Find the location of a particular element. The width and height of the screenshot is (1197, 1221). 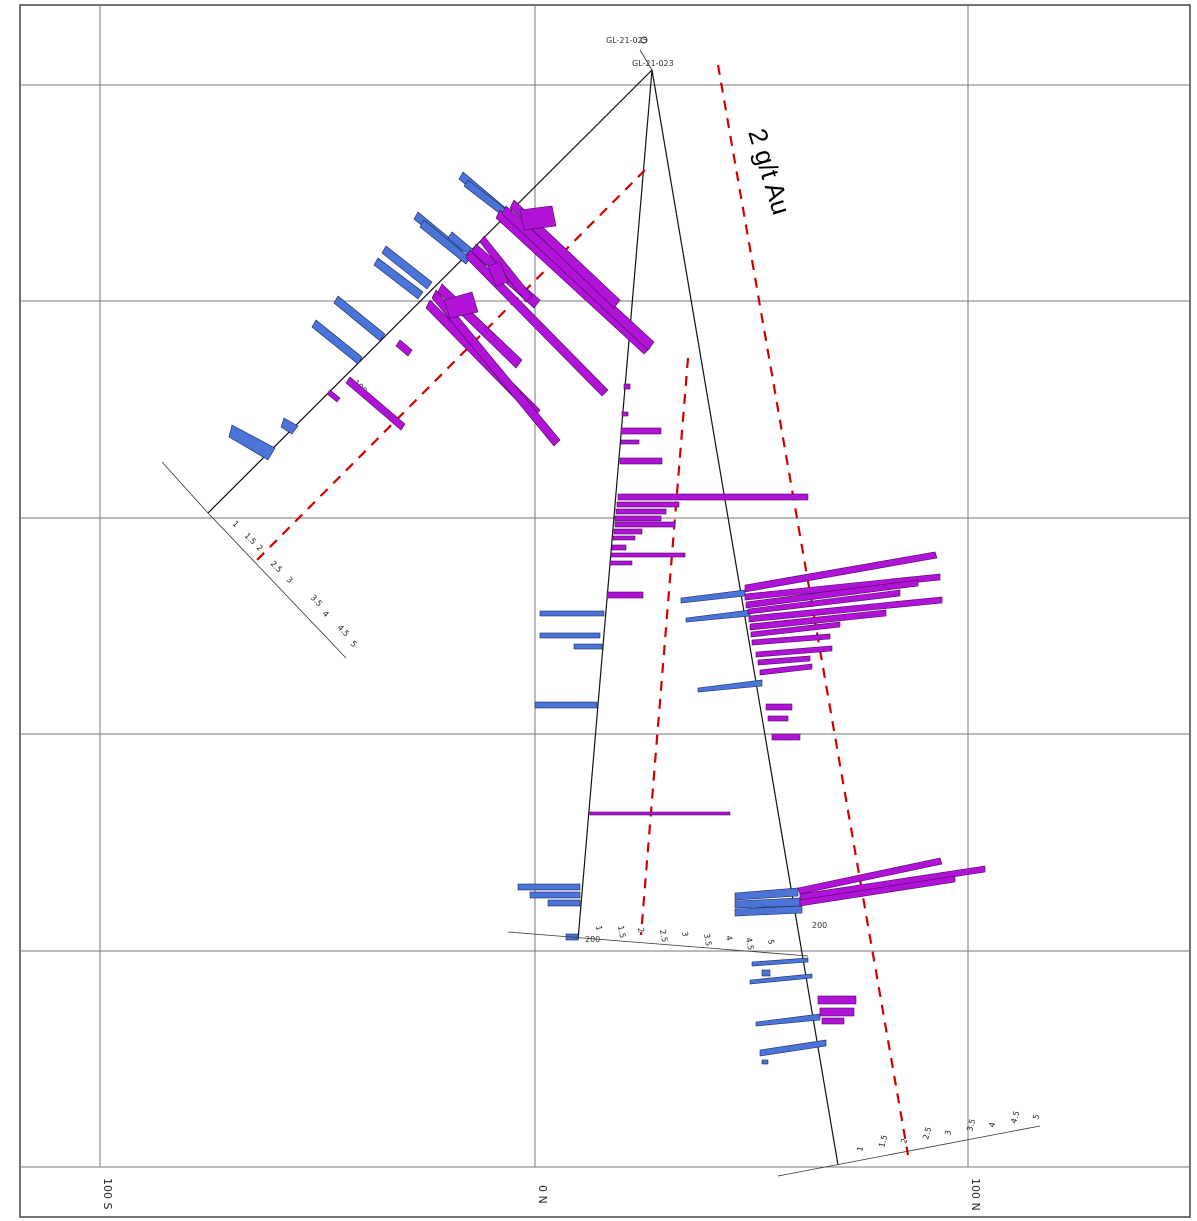

easting-label-100n: 100 N is located at coordinates (975, 1194).